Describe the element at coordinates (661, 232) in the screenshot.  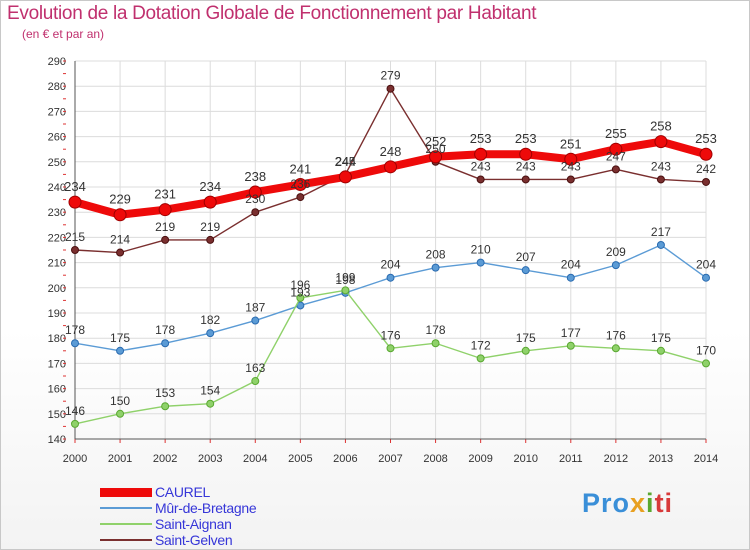
I see `data-label-mur-de-bretagne: 217` at that location.